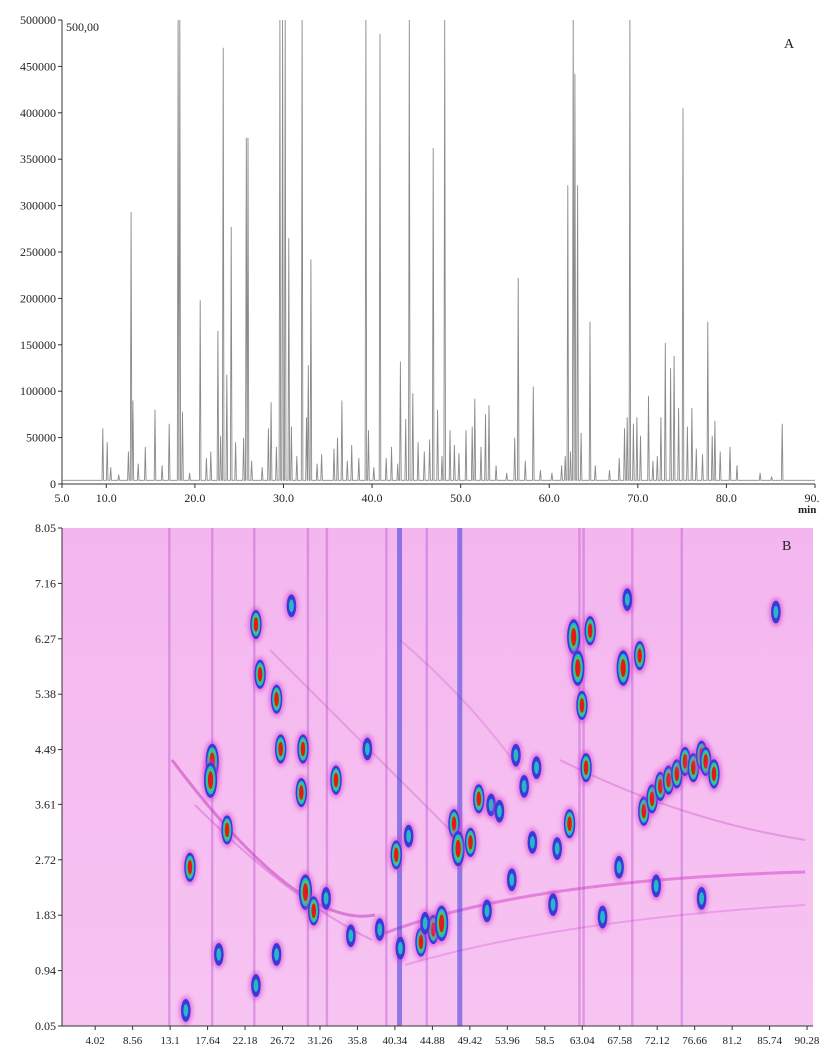 Image resolution: width=820 pixels, height=1053 pixels. Describe the element at coordinates (694, 1041) in the screenshot. I see `panel-b-x-tick-label: 76.66` at that location.